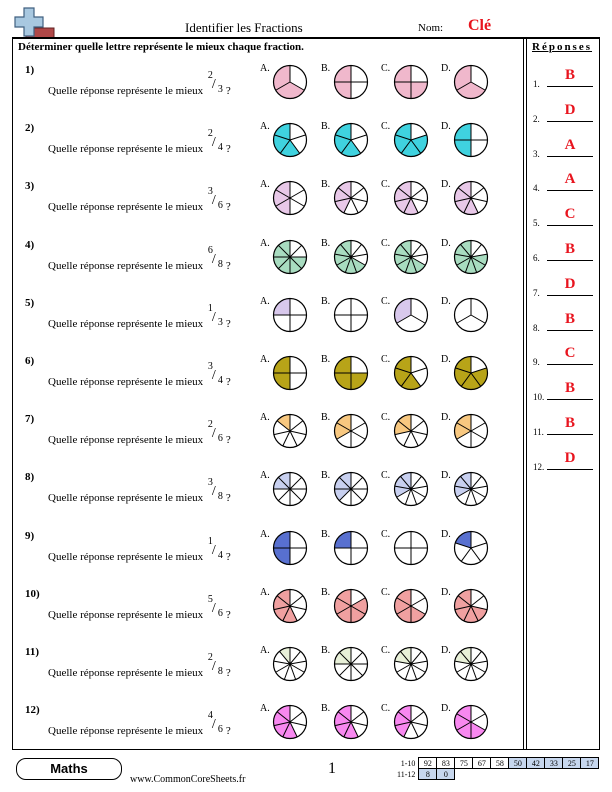  I want to click on answer-row: 4. A, so click(563, 183).